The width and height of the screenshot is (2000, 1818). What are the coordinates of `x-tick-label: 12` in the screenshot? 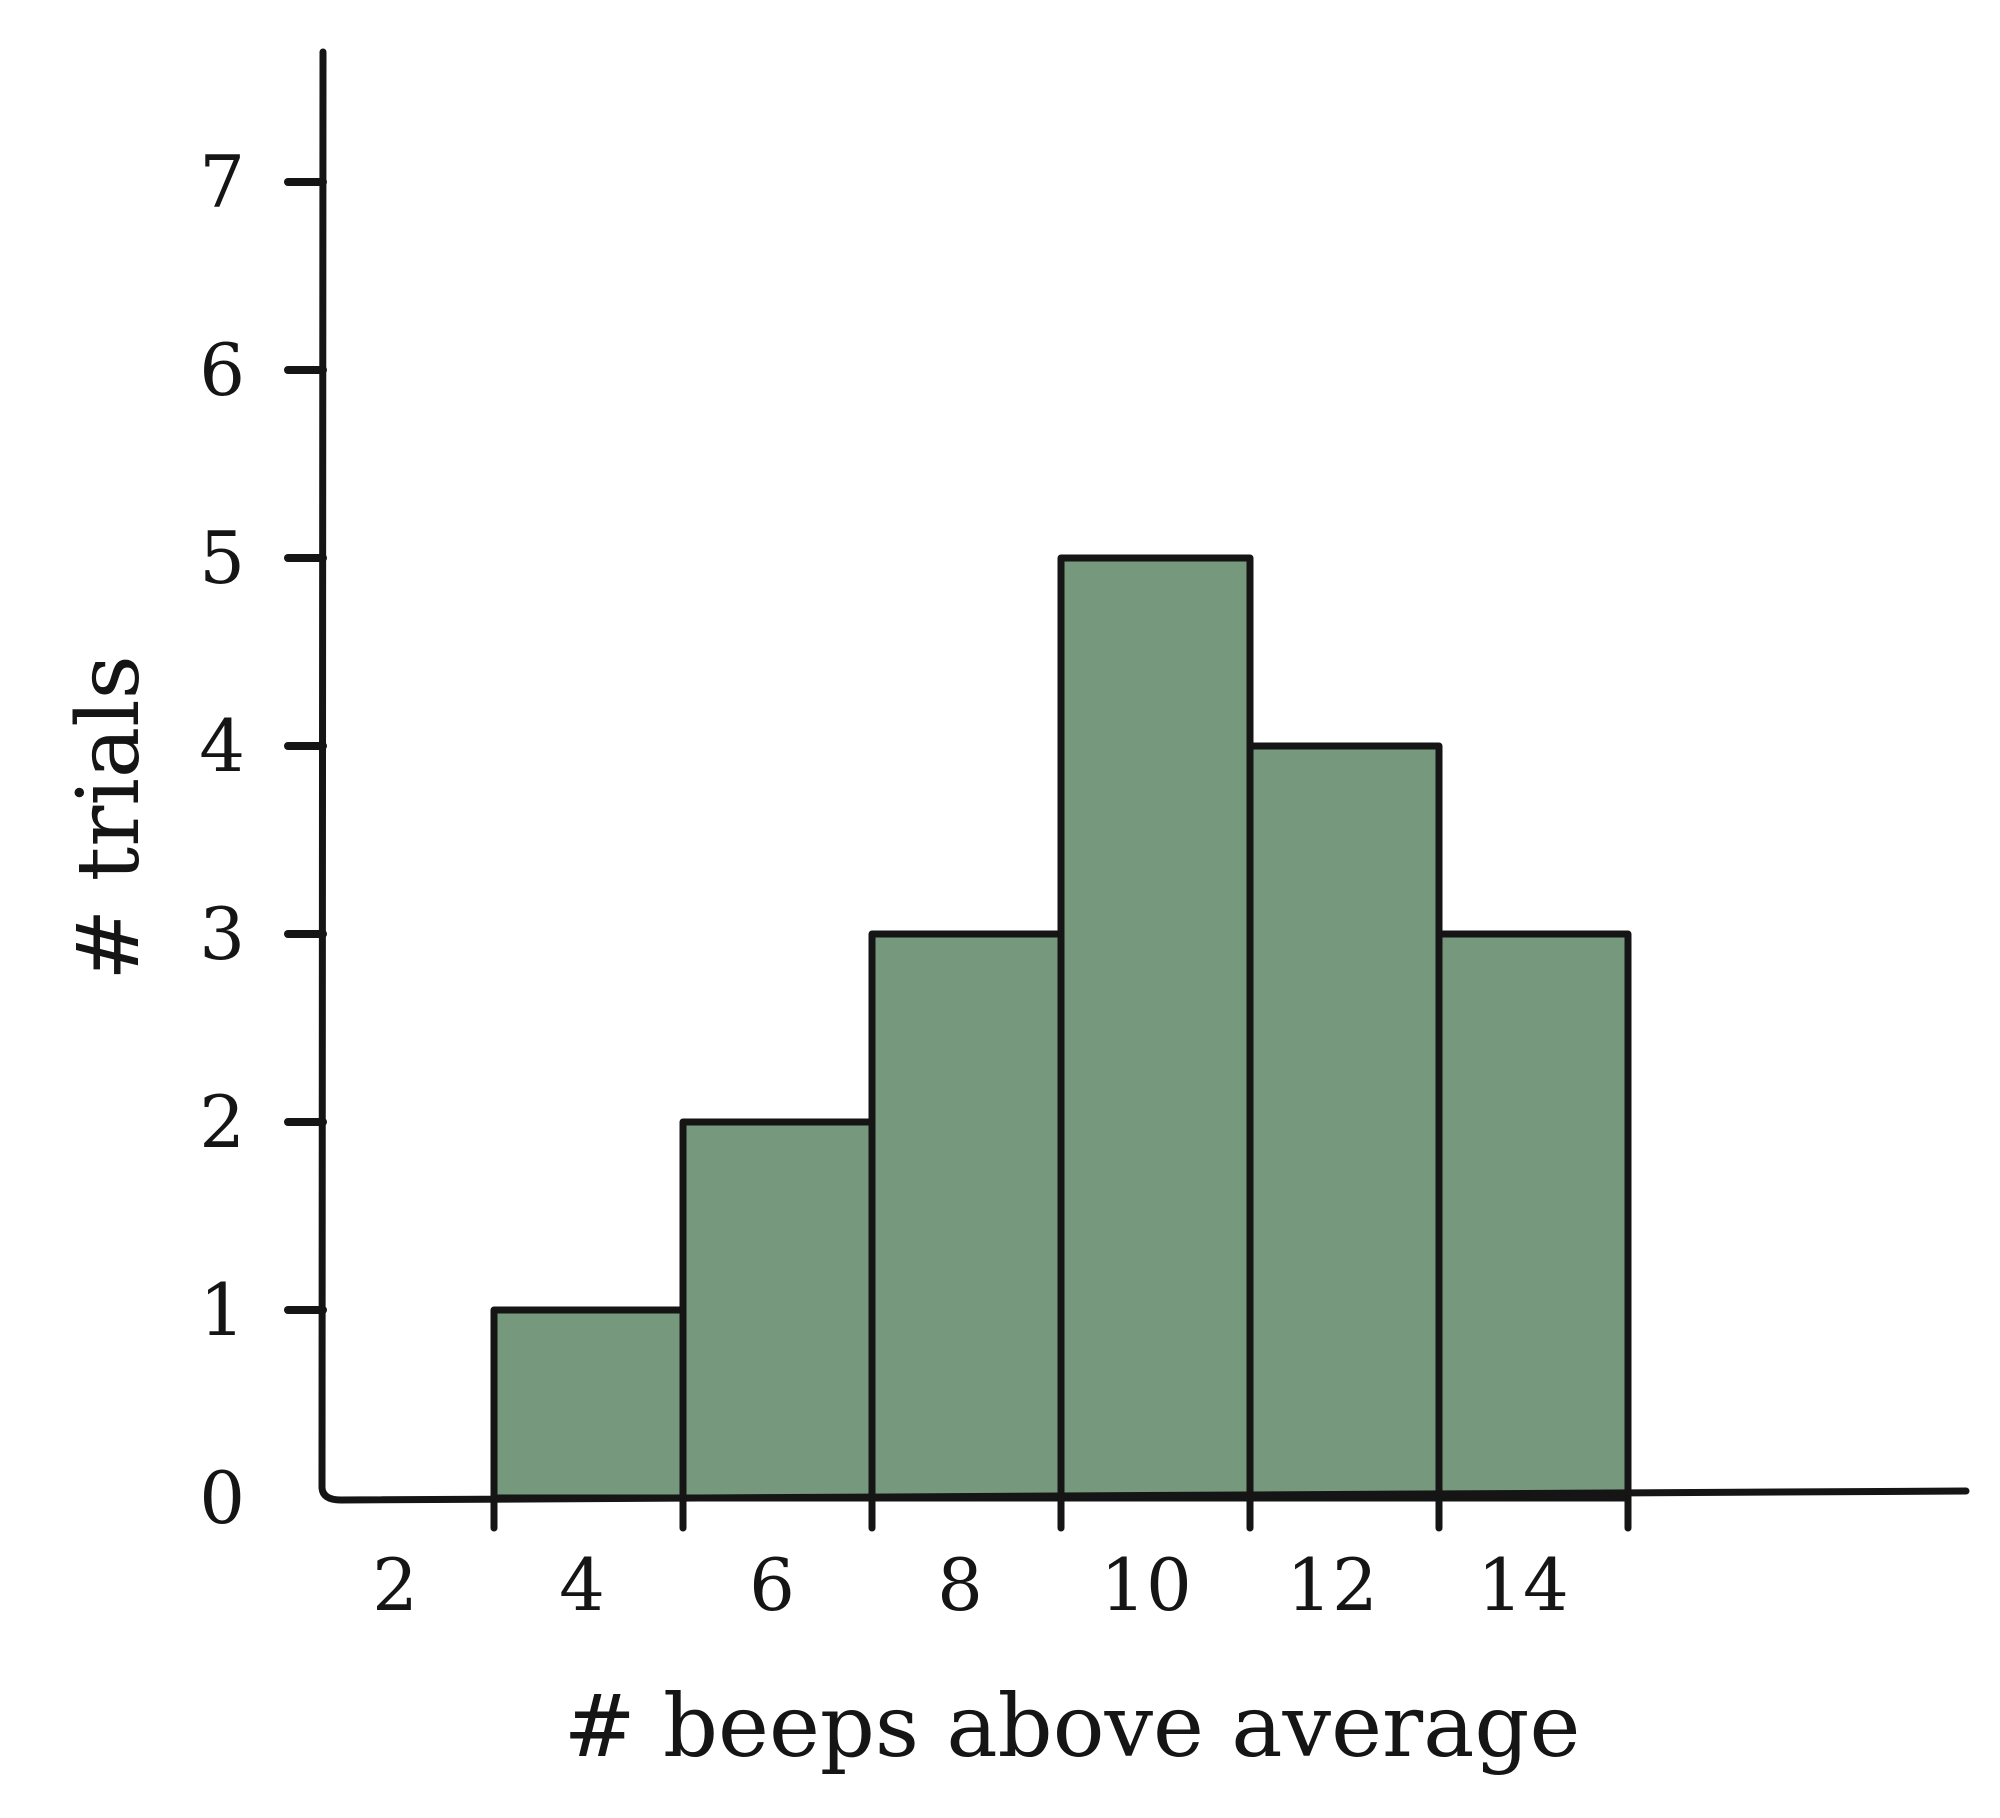 It's located at (1332, 1585).